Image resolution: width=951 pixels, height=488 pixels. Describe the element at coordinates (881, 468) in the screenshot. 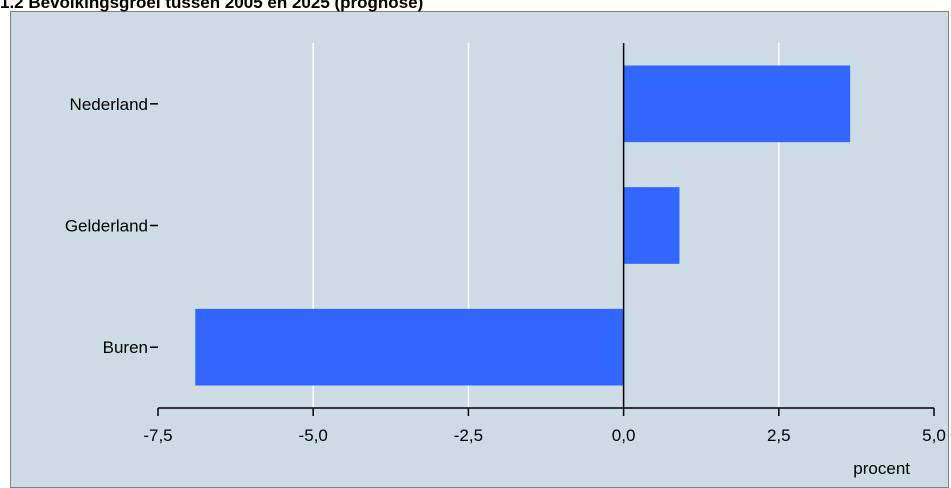

I see `x-axis-label: procent` at that location.